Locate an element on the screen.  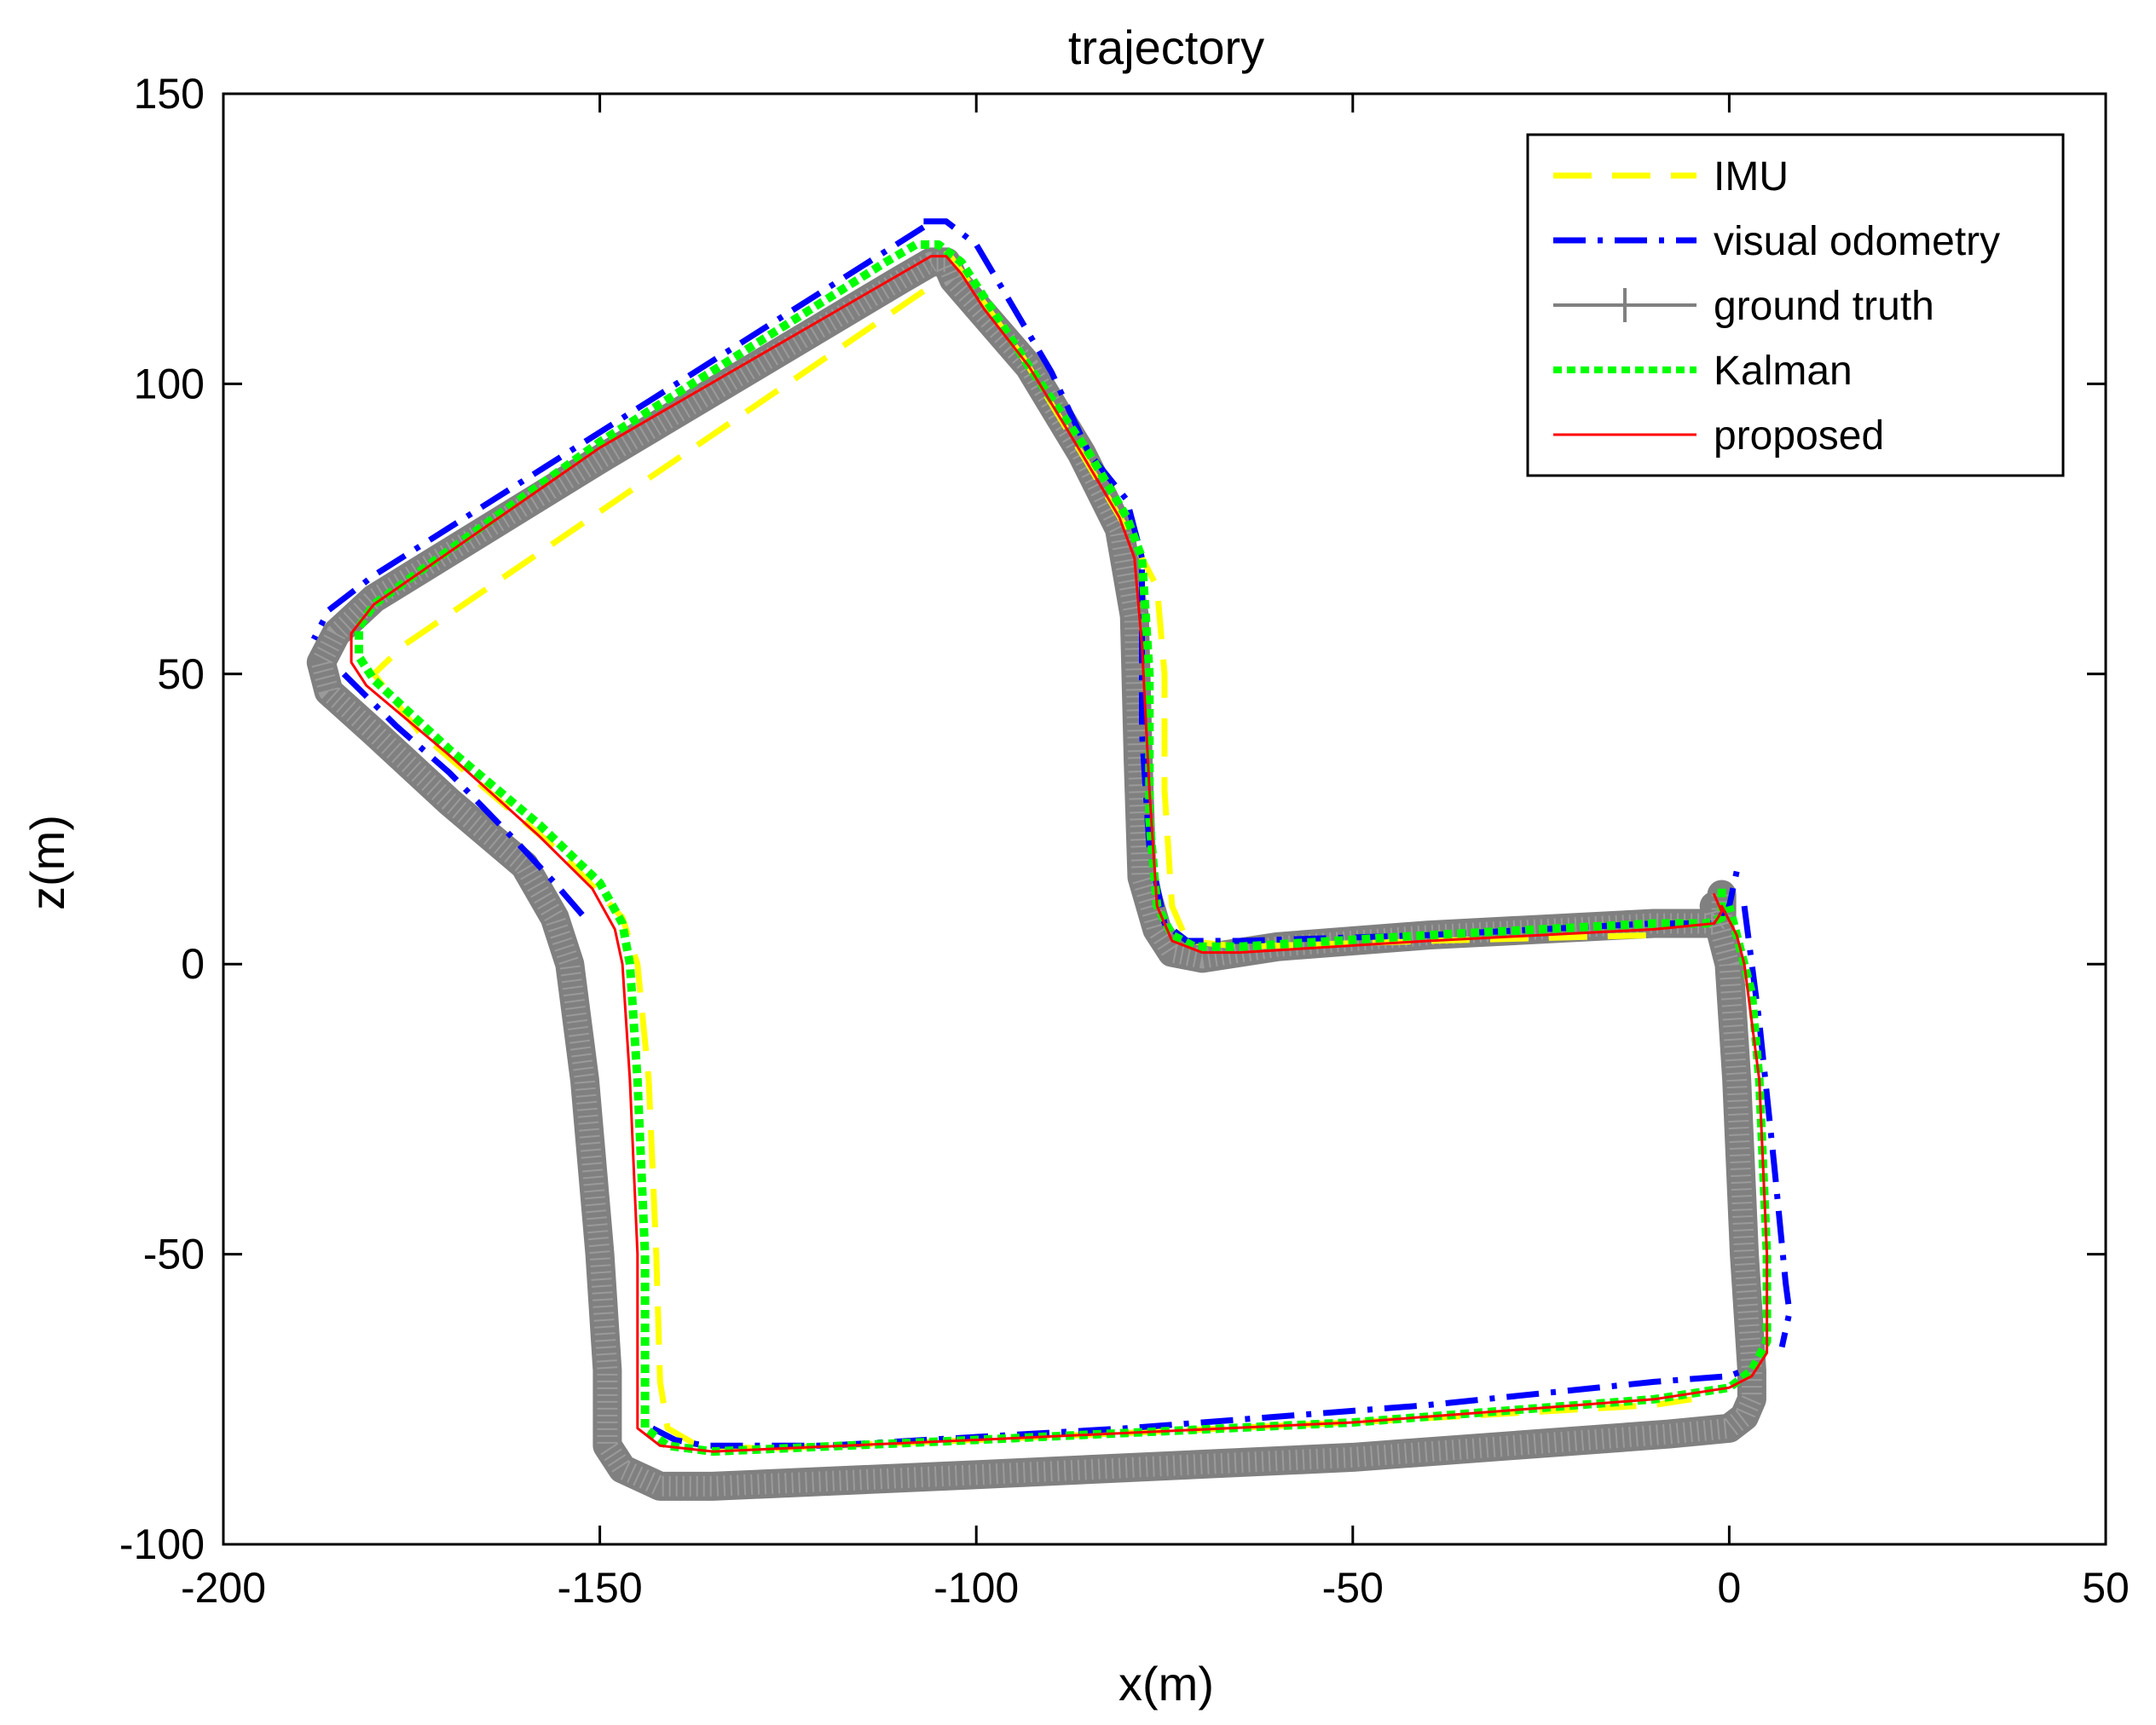
chart-title: trajectory is located at coordinates (1166, 47).